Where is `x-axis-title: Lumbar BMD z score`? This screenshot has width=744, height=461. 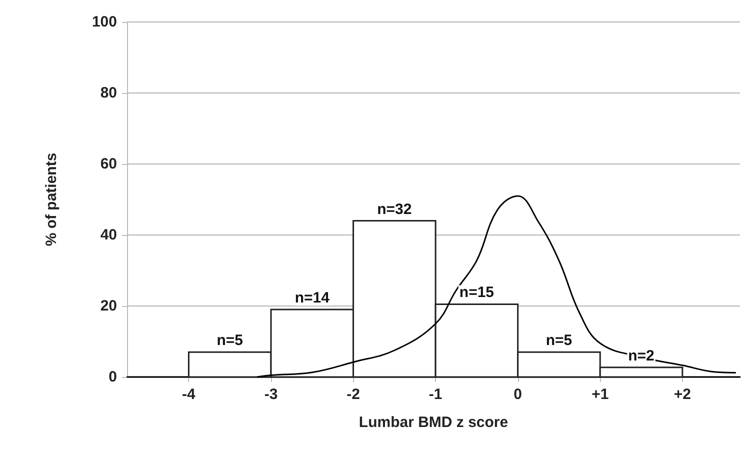
x-axis-title: Lumbar BMD z score is located at coordinates (433, 422).